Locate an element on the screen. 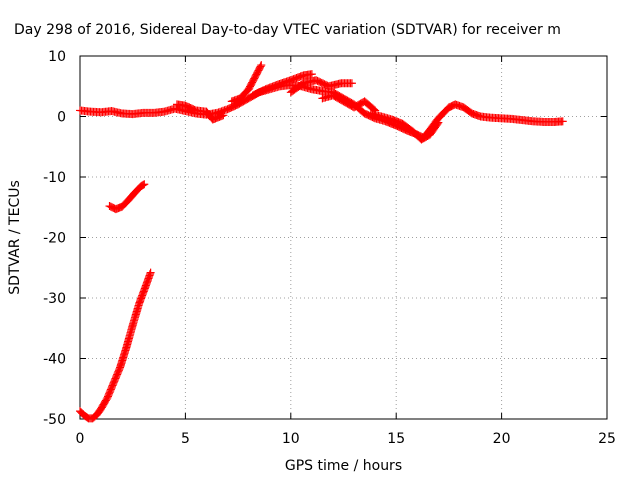 The width and height of the screenshot is (640, 480). x-tick-label: 5 is located at coordinates (185, 439).